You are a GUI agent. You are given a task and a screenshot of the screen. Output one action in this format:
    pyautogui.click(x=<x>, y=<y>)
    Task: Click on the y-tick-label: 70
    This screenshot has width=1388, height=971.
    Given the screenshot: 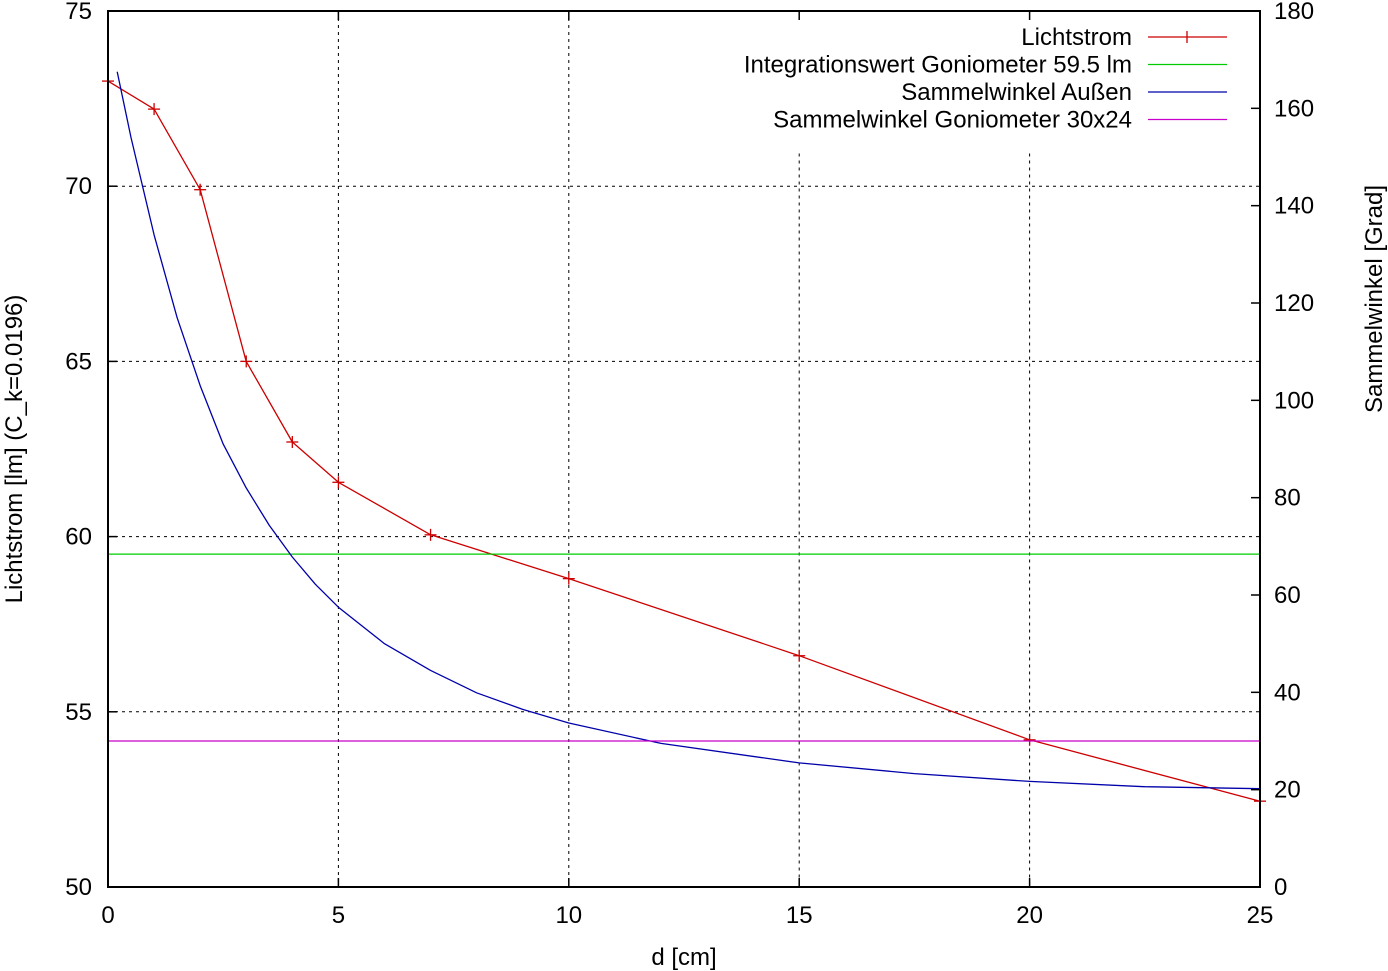 What is the action you would take?
    pyautogui.click(x=78, y=186)
    